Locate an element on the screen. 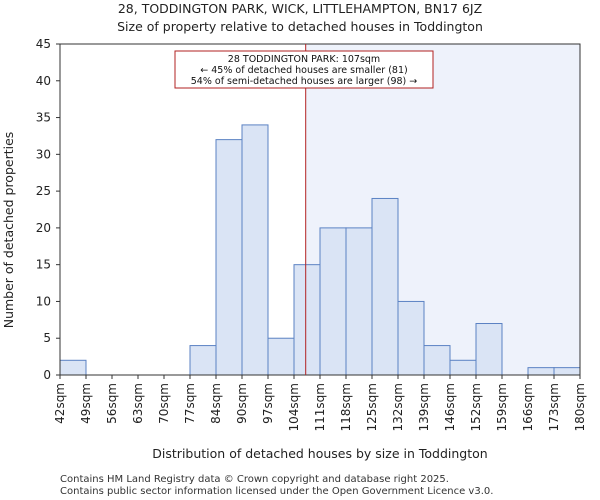 Image resolution: width=600 pixels, height=500 pixels. x-tick-label: 125sqm is located at coordinates (372, 407).